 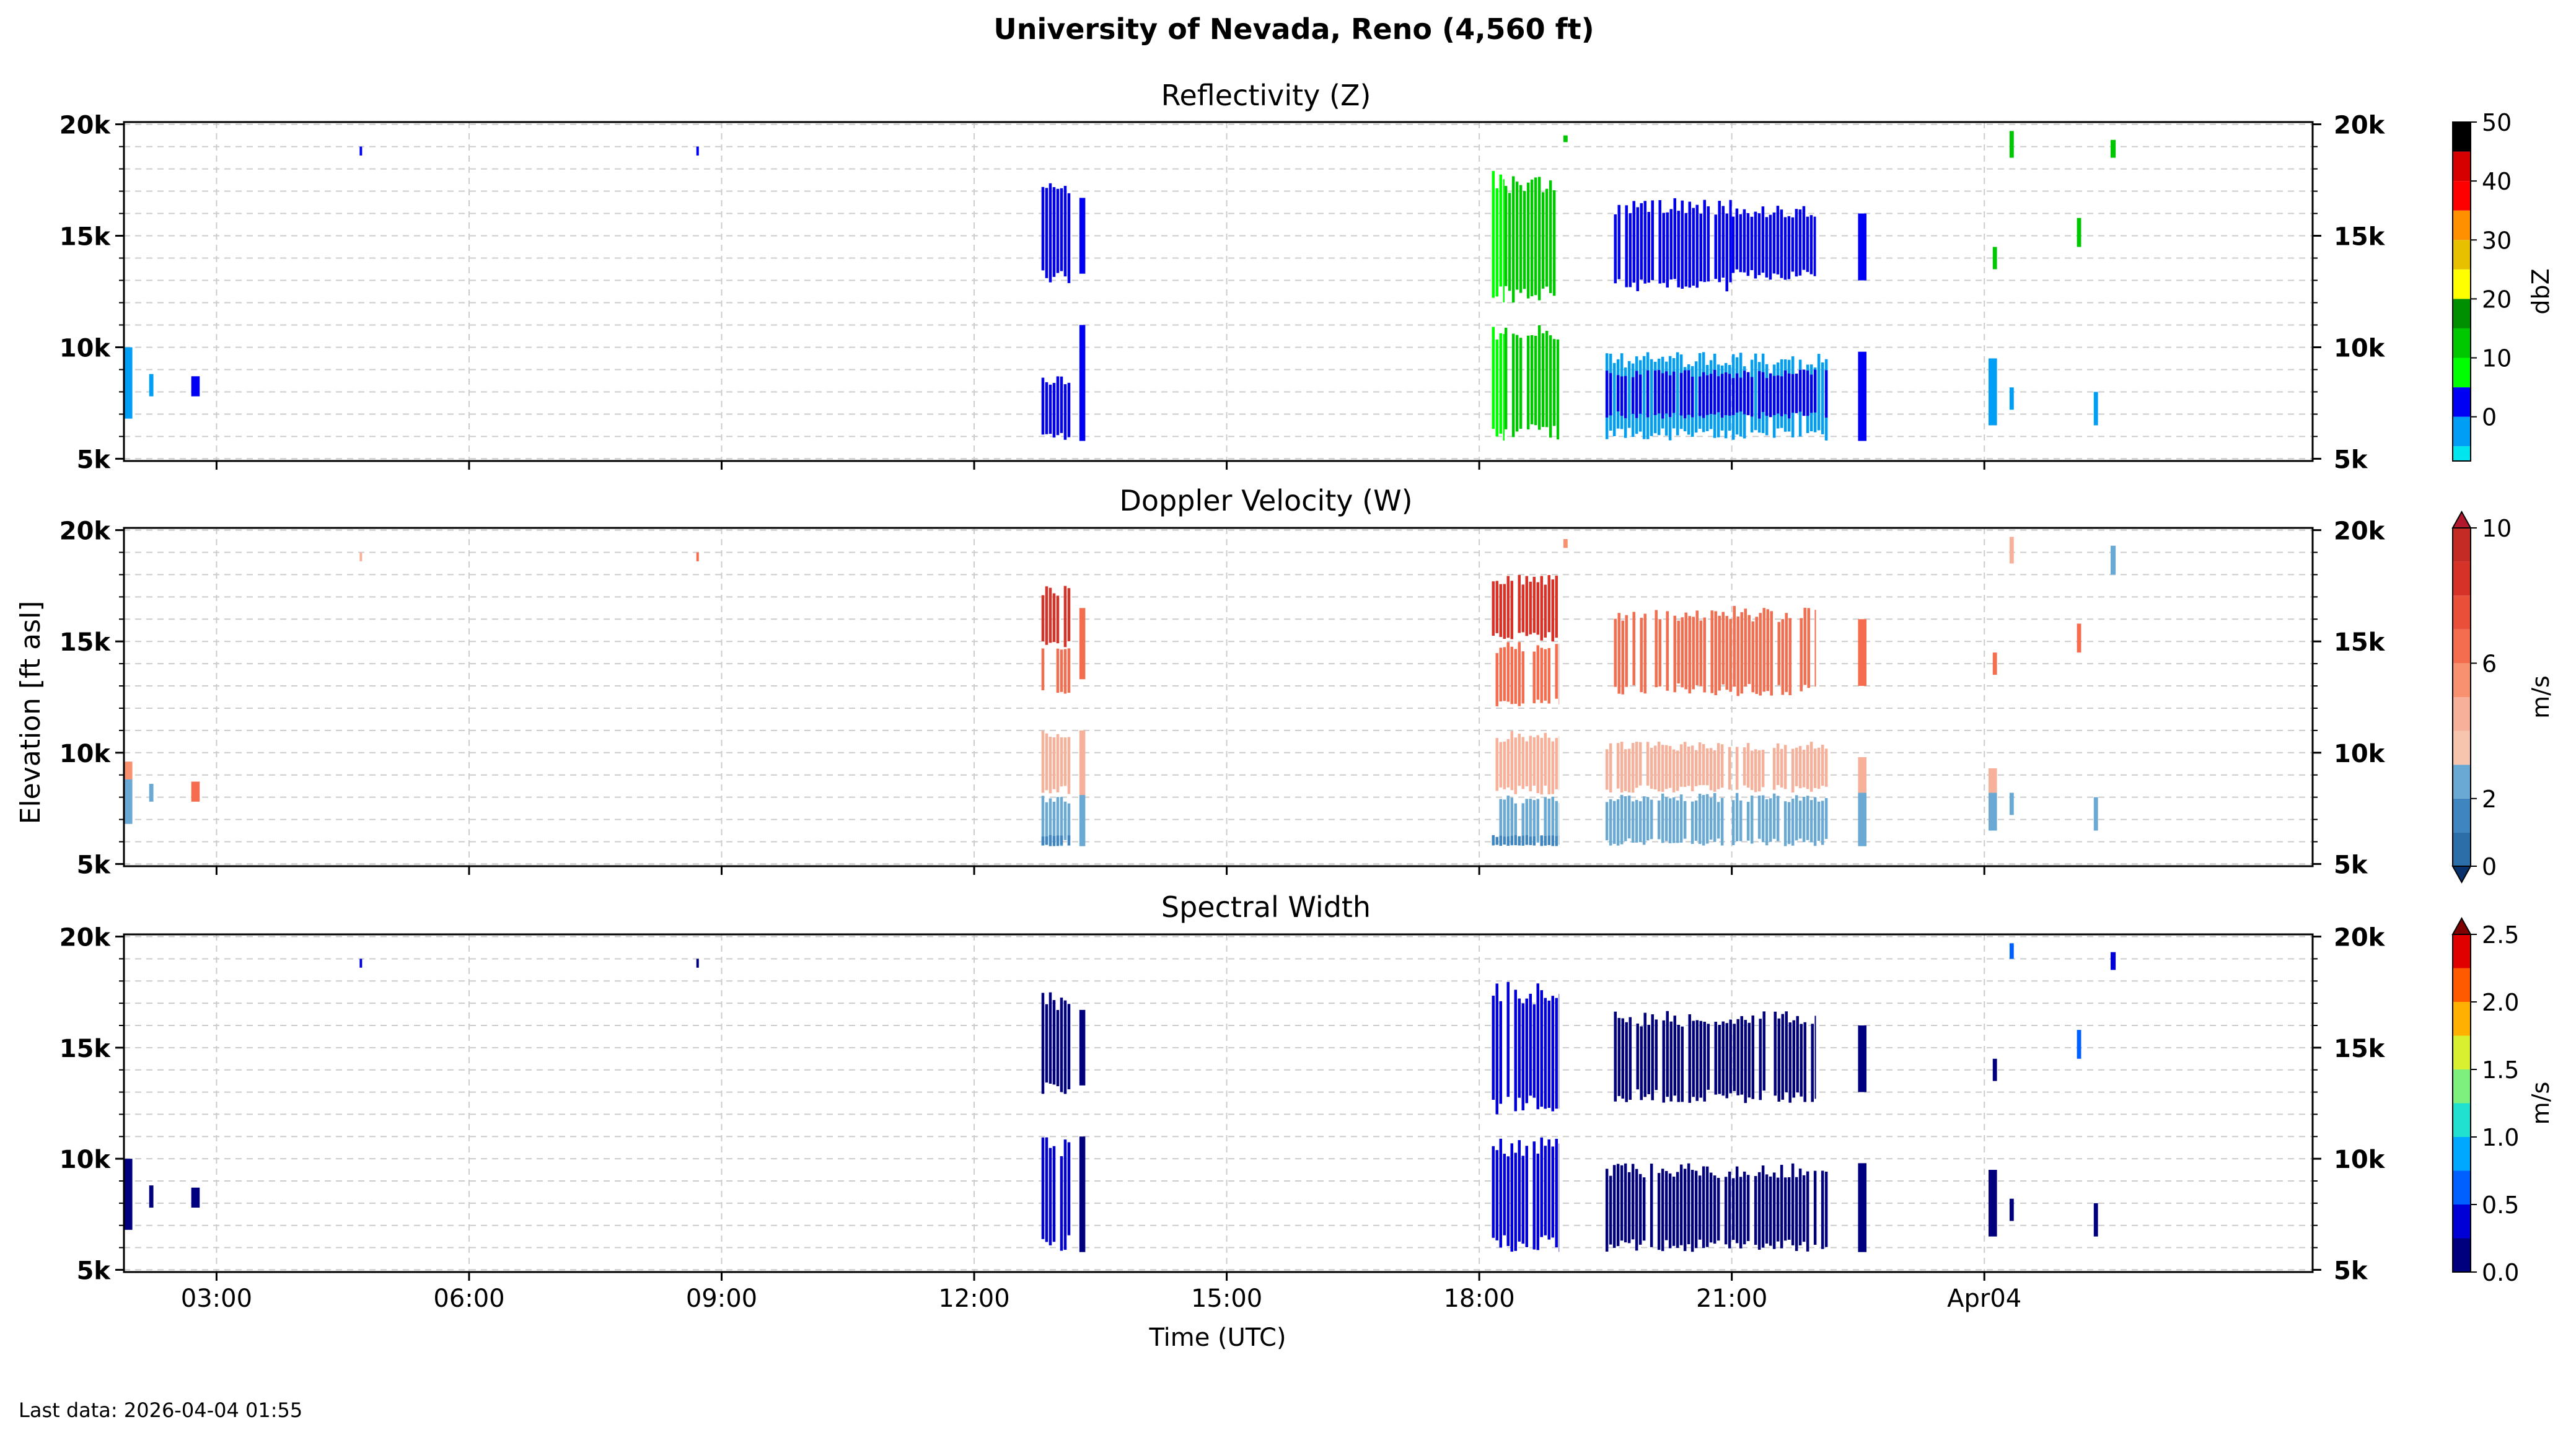 What do you see at coordinates (2351, 865) in the screenshot?
I see `y-tick-label-right: 5k` at bounding box center [2351, 865].